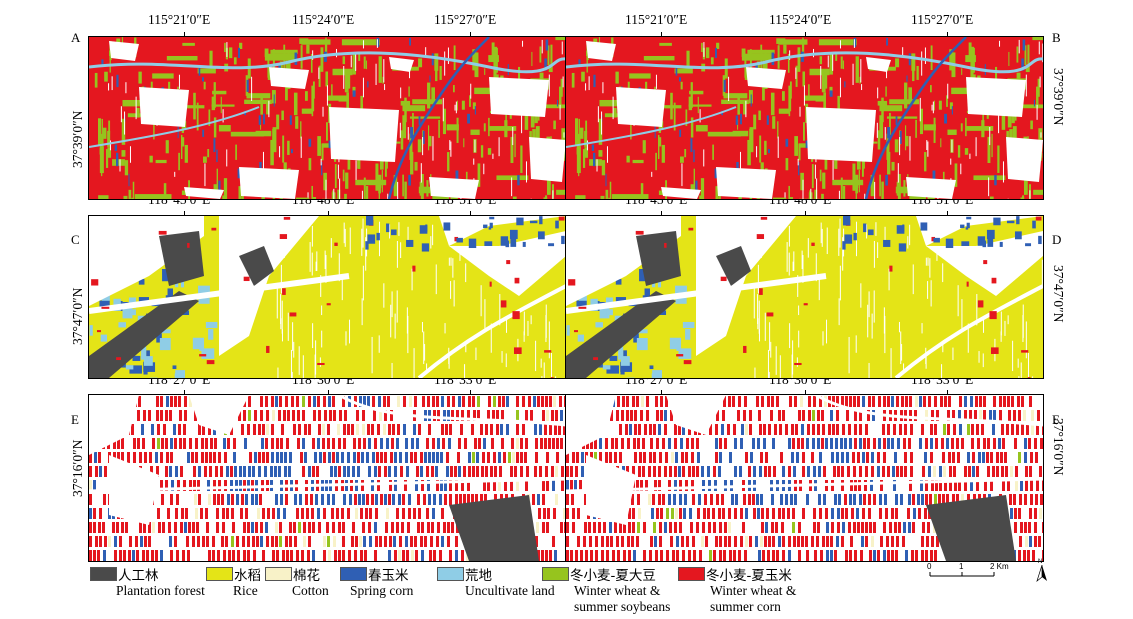 The image size is (1133, 619). What do you see at coordinates (929, 566) in the screenshot?
I see `scale-tick-0: 0` at bounding box center [929, 566].